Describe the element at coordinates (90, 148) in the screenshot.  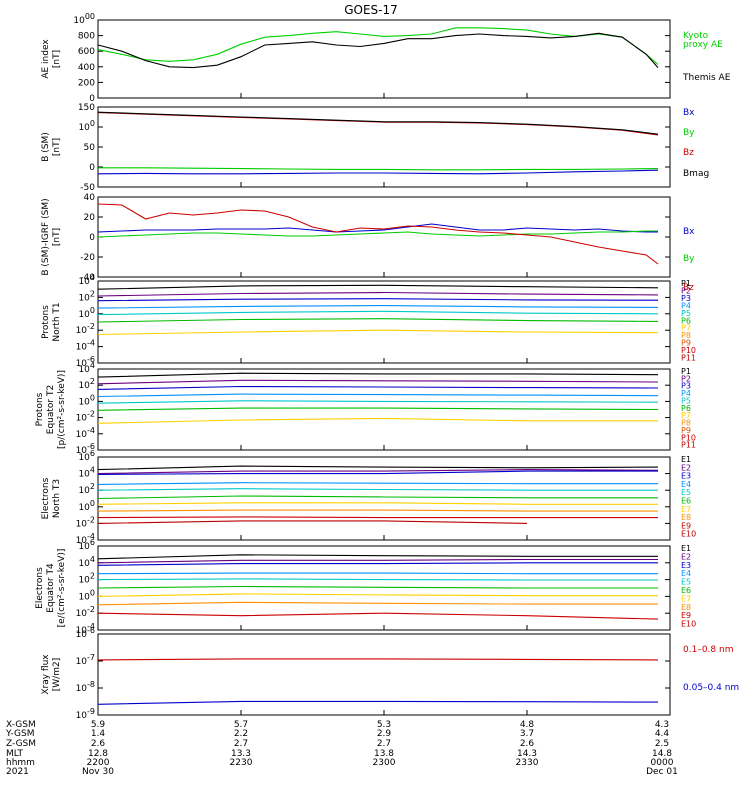
I see `y-tick-label: 50` at that location.